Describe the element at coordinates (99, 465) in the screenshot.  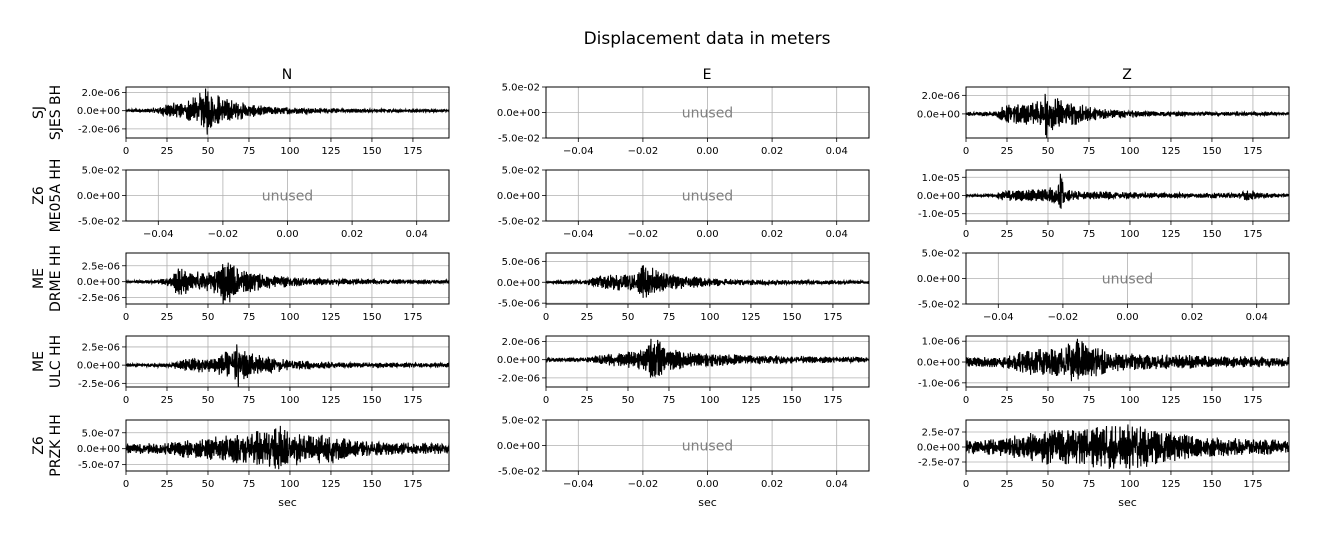
I see `y-tick-label: -5.0e-07` at that location.